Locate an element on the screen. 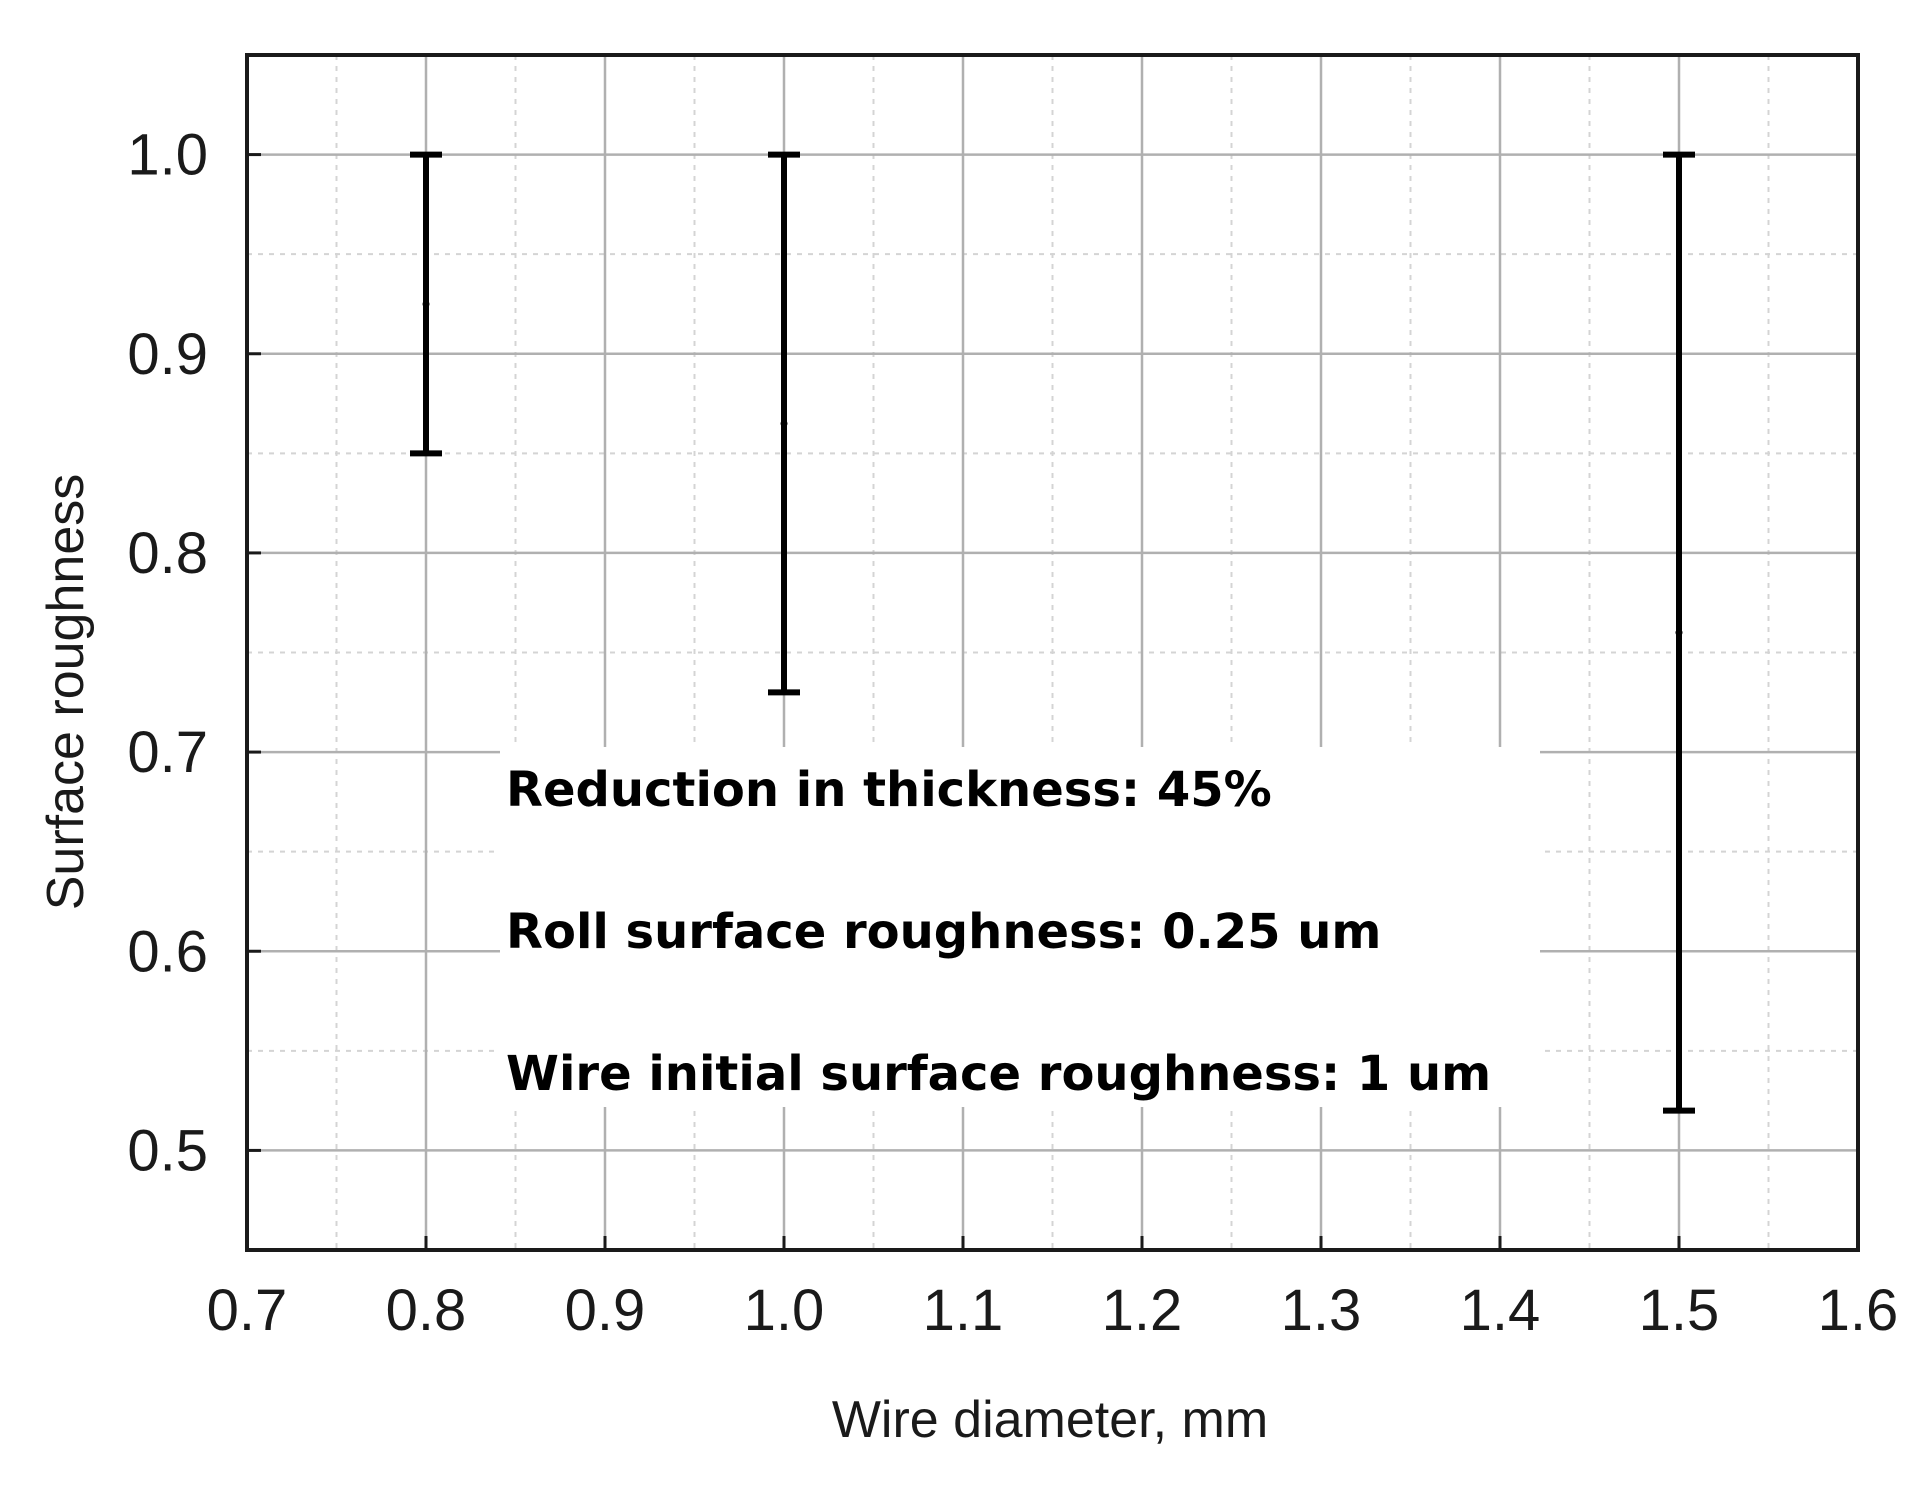 The width and height of the screenshot is (1916, 1493). y-tick-labels: 0.5 0.6 0.7 0.8 0.9 1.0 is located at coordinates (167, 653).